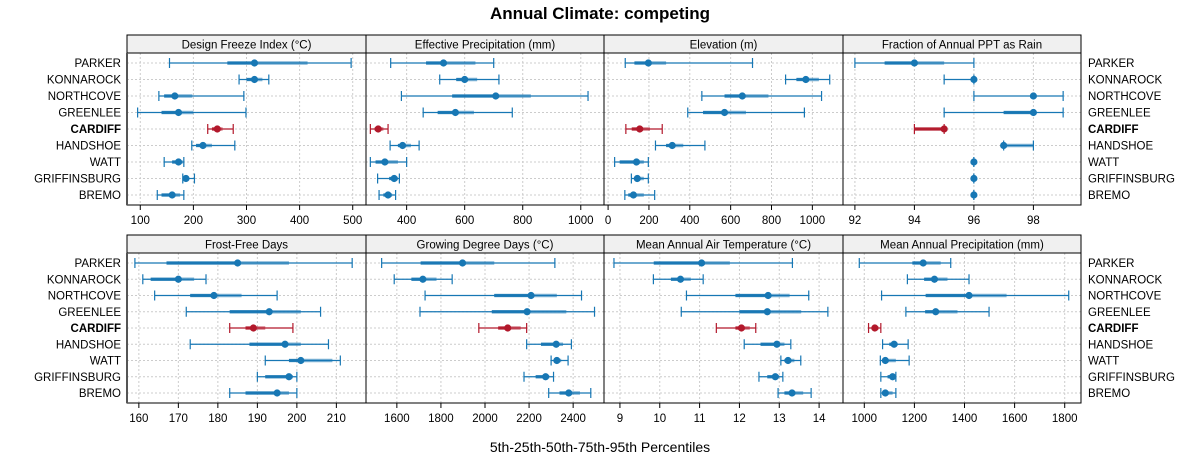 The height and width of the screenshot is (475, 1200). What do you see at coordinates (723, 246) in the screenshot?
I see `panel-title: Mean Annual Air Temperature (°C)` at bounding box center [723, 246].